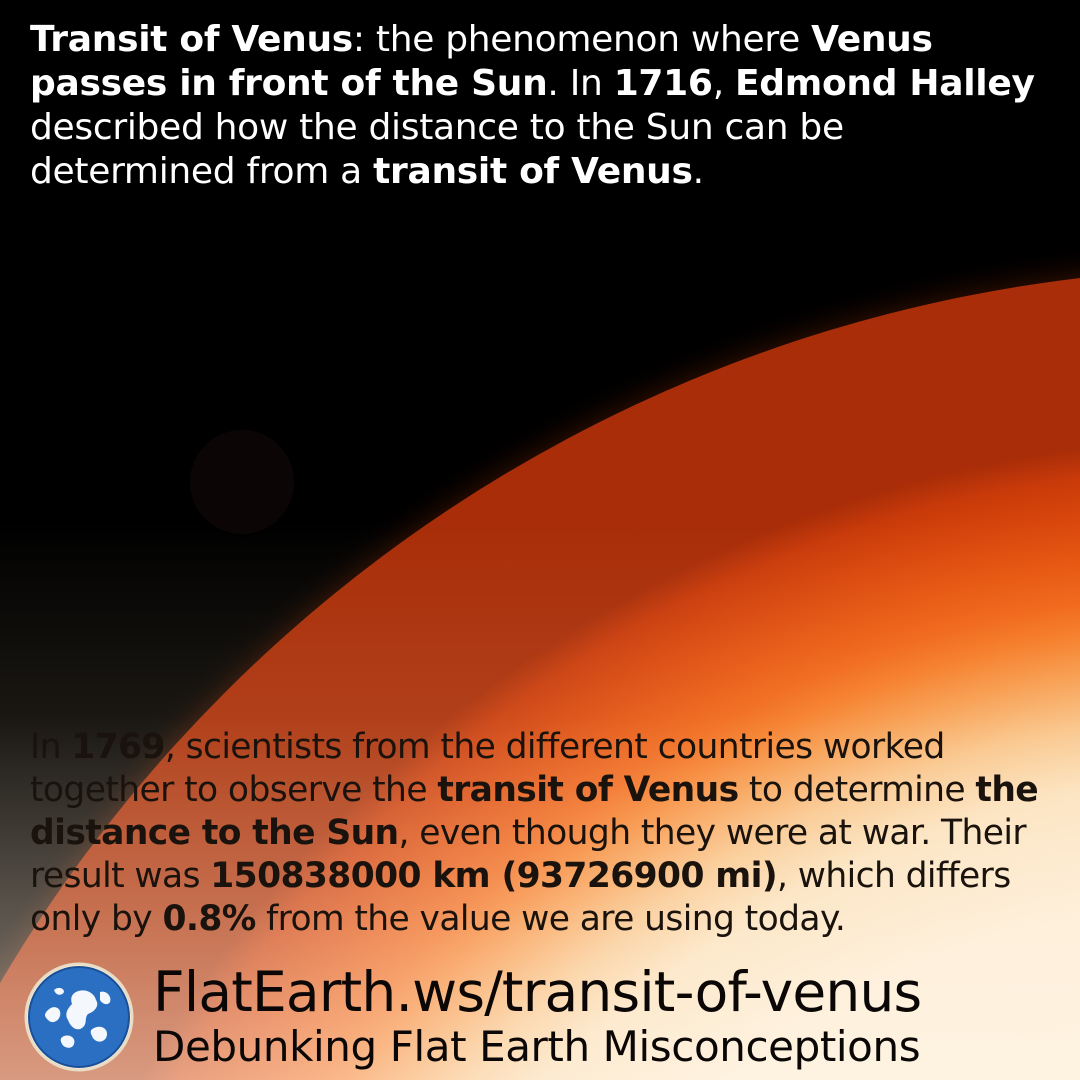  I want to click on history-bold-6: the distance to the Sun, so click(534, 811).